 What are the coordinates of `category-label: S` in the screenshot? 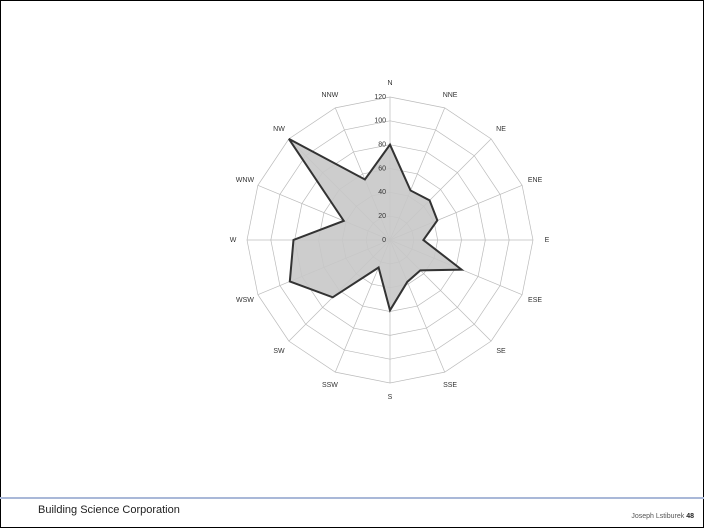 It's located at (390, 397).